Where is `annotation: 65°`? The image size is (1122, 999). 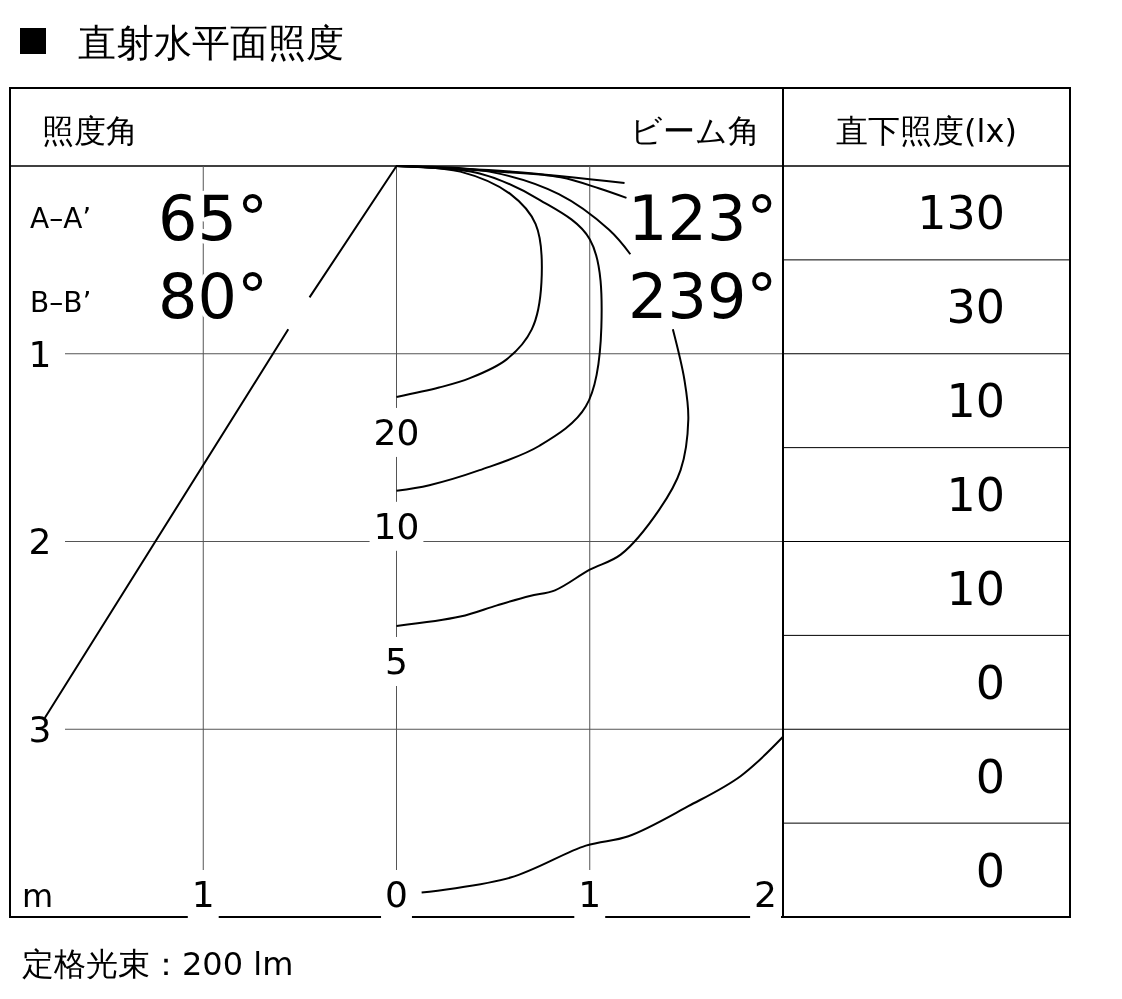 annotation: 65° is located at coordinates (213, 218).